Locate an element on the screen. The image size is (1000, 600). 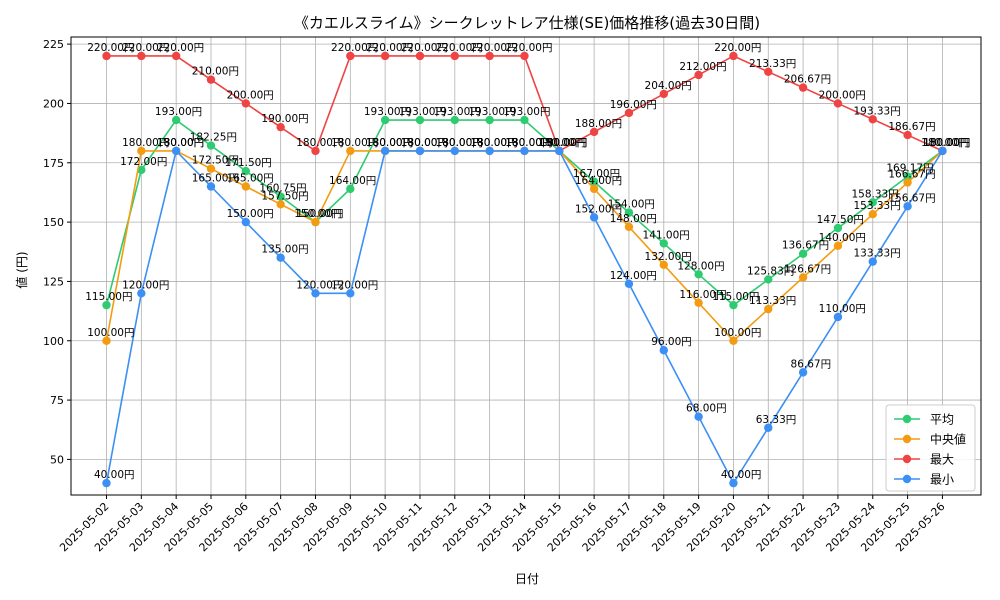
legend-entry-最大: 最大 is located at coordinates (942, 460).